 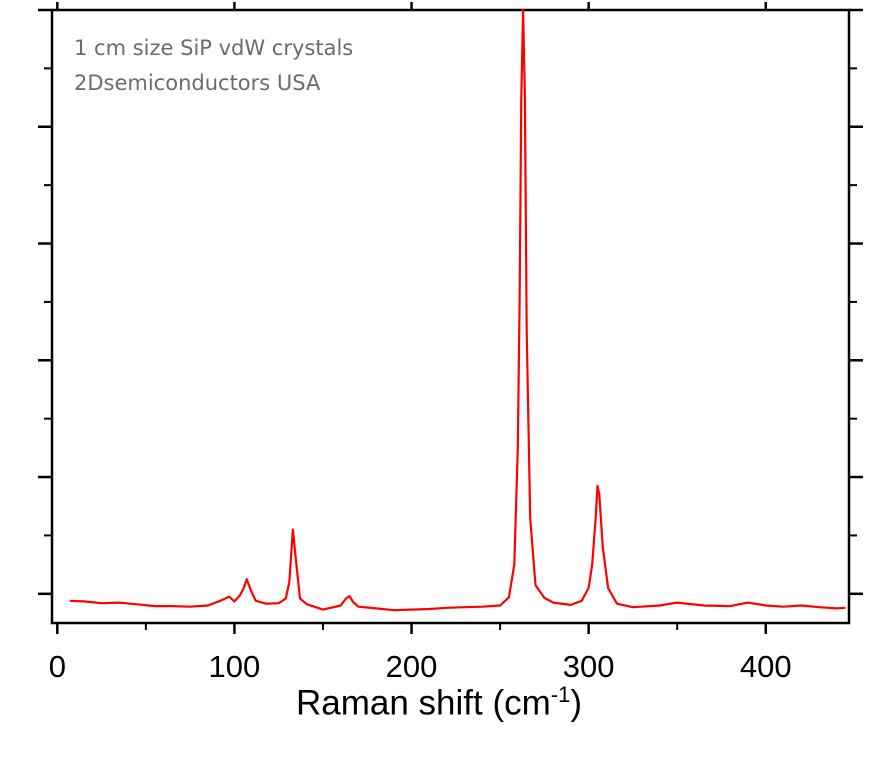 I want to click on x-axis-label-text: Raman shift (cm, so click(x=423, y=703).